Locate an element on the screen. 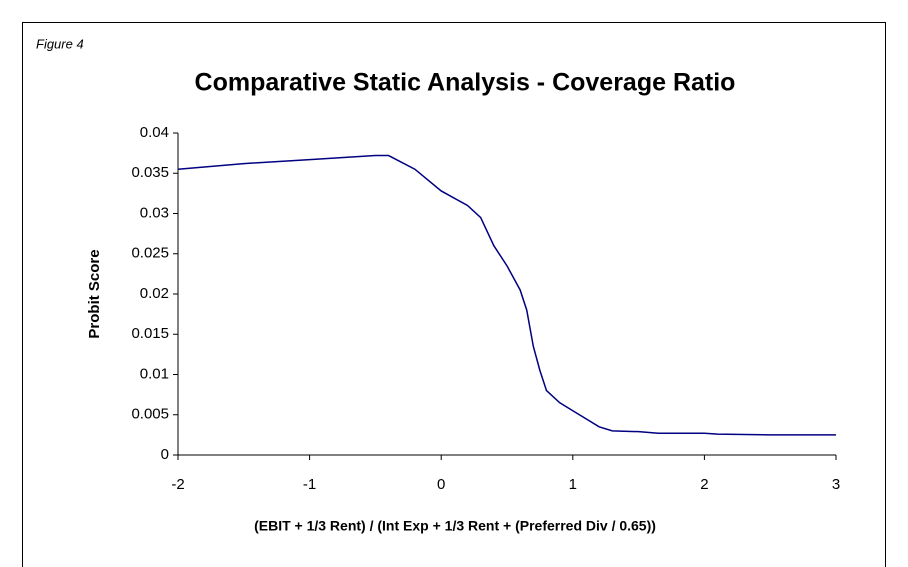 The image size is (908, 567). y-tick-label: 0.04 is located at coordinates (154, 132).